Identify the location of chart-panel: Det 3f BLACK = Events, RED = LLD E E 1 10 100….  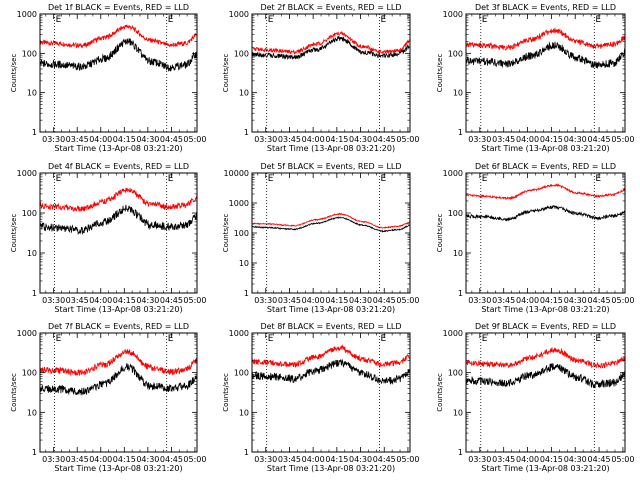
(535, 78).